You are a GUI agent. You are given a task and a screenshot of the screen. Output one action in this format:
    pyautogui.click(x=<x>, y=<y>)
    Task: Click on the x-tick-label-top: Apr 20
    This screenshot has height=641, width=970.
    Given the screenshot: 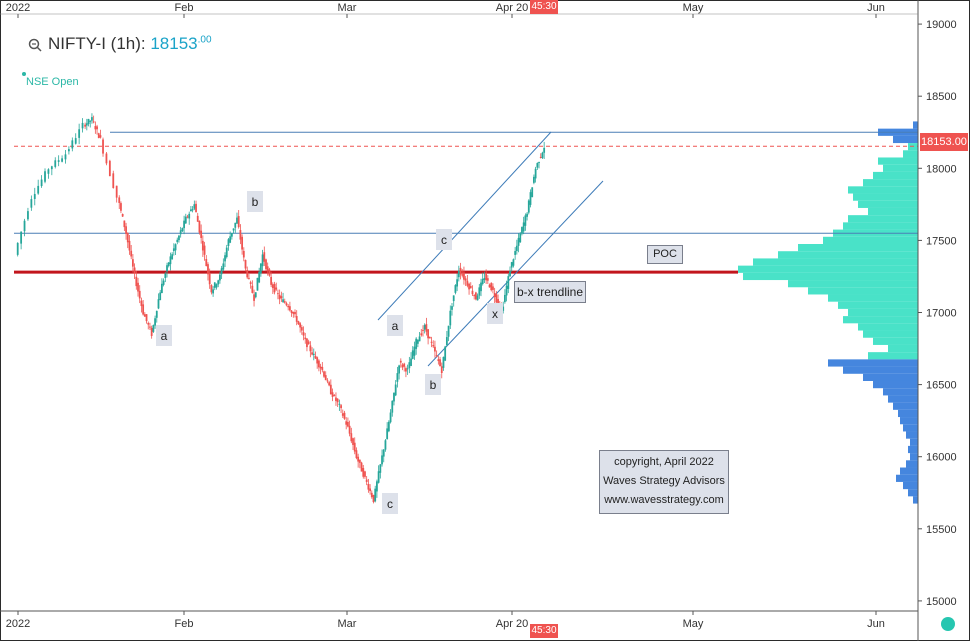 What is the action you would take?
    pyautogui.click(x=512, y=8)
    